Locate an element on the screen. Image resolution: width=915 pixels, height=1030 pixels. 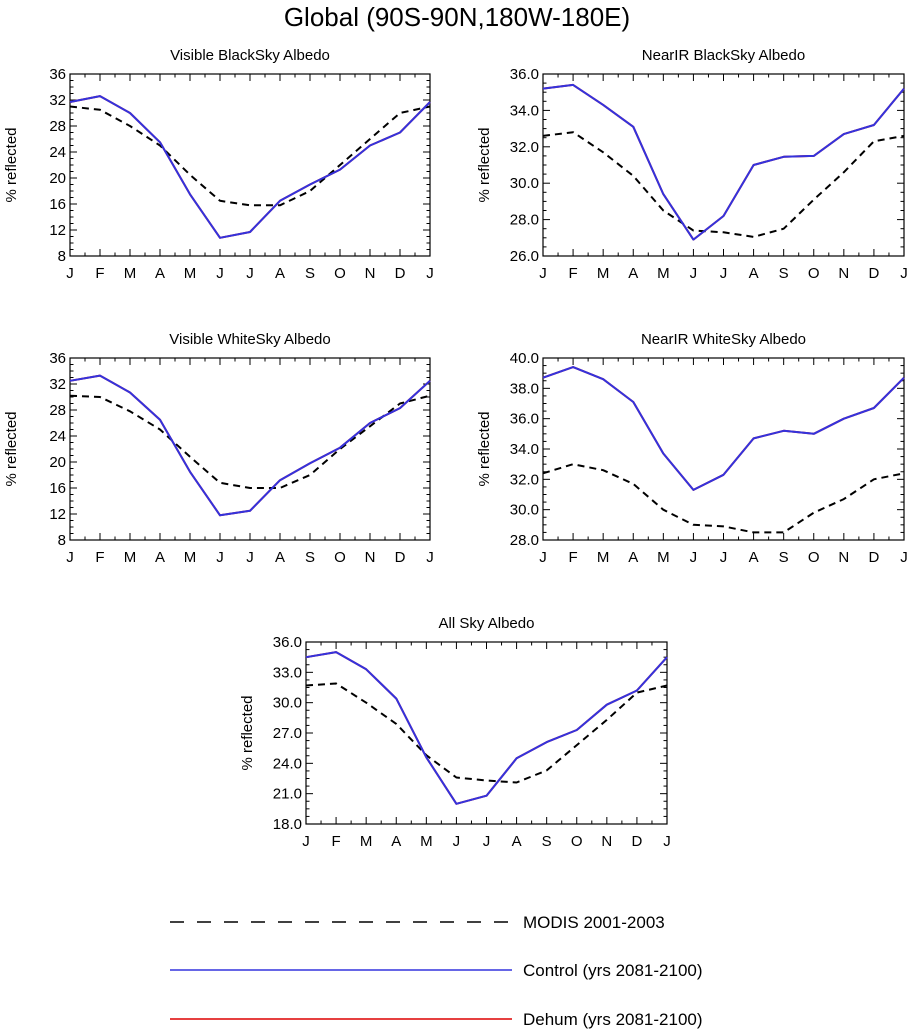
y-tick-label: 24.0 is located at coordinates (287, 763).